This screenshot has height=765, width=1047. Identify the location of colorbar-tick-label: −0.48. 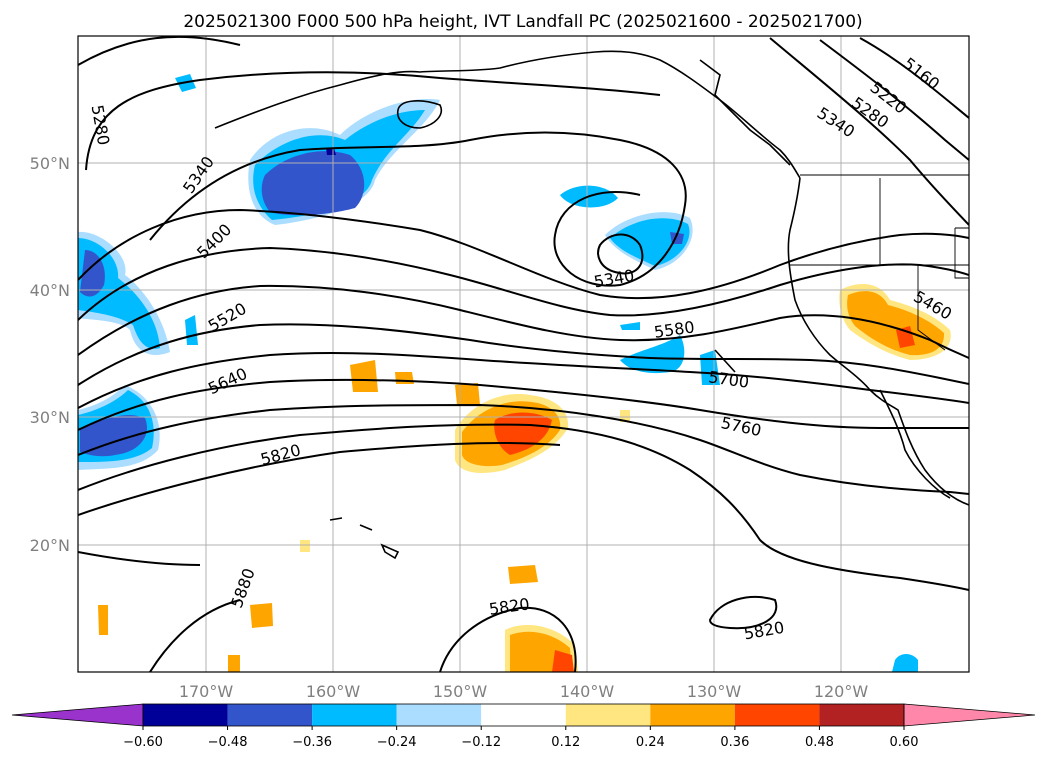
(228, 742).